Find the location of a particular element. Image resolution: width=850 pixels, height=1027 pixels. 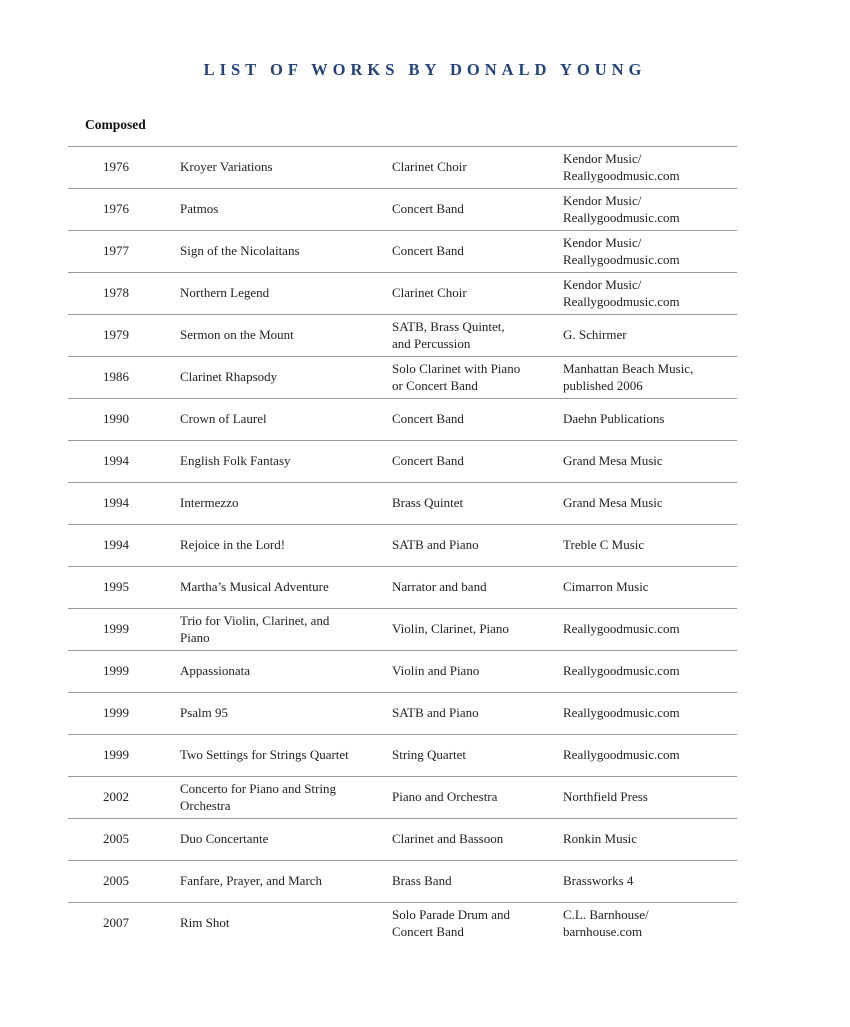

cell-work-title: Crown of Laurel is located at coordinates (223, 419).